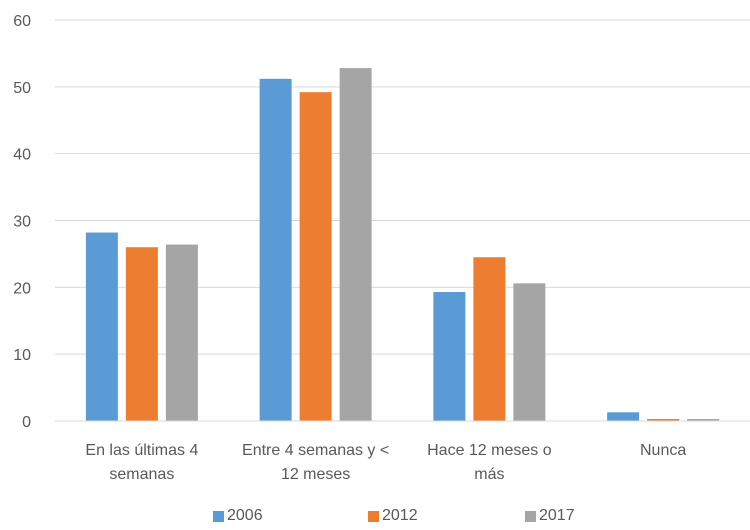 The height and width of the screenshot is (530, 750). I want to click on y-tick-label: 10, so click(22, 355).